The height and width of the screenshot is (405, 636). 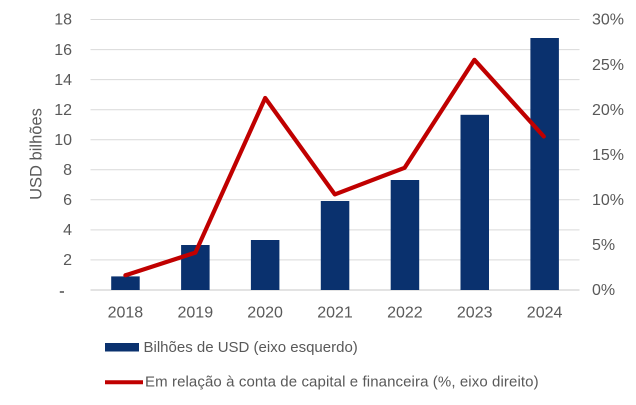 I want to click on svg-text: 15%, so click(x=608, y=155).